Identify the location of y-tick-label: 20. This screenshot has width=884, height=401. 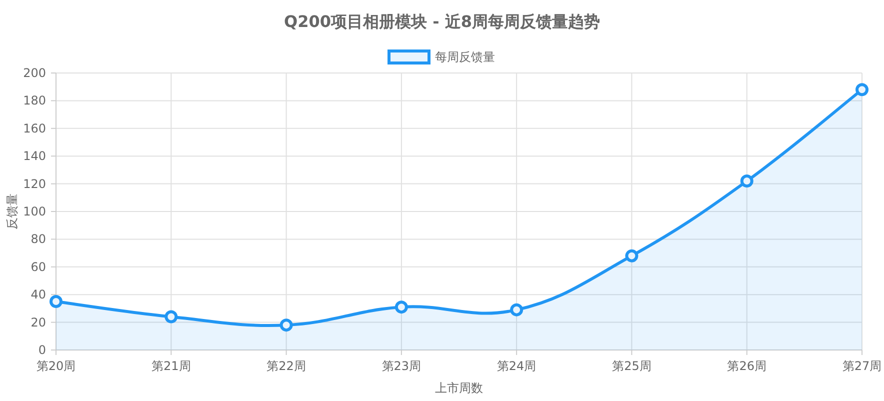
(38, 322).